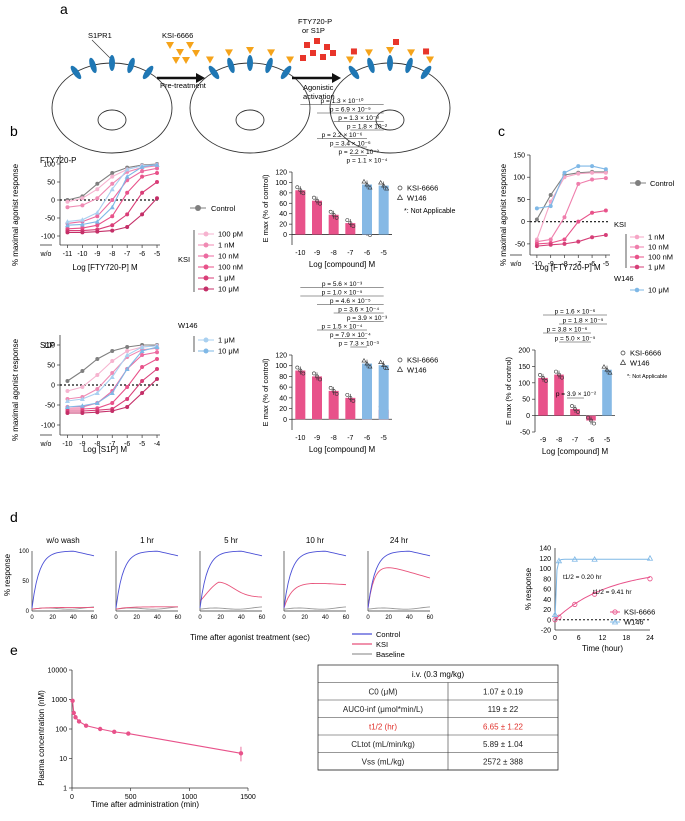  I want to click on y-tick-label: 50, so click(51, 183).